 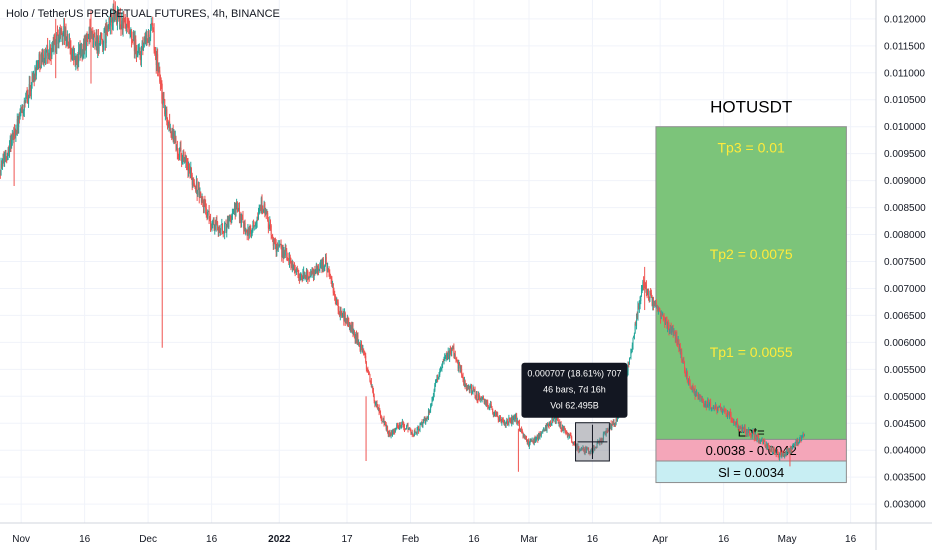 What do you see at coordinates (905, 262) in the screenshot?
I see `y-tick-label: 0.007500` at bounding box center [905, 262].